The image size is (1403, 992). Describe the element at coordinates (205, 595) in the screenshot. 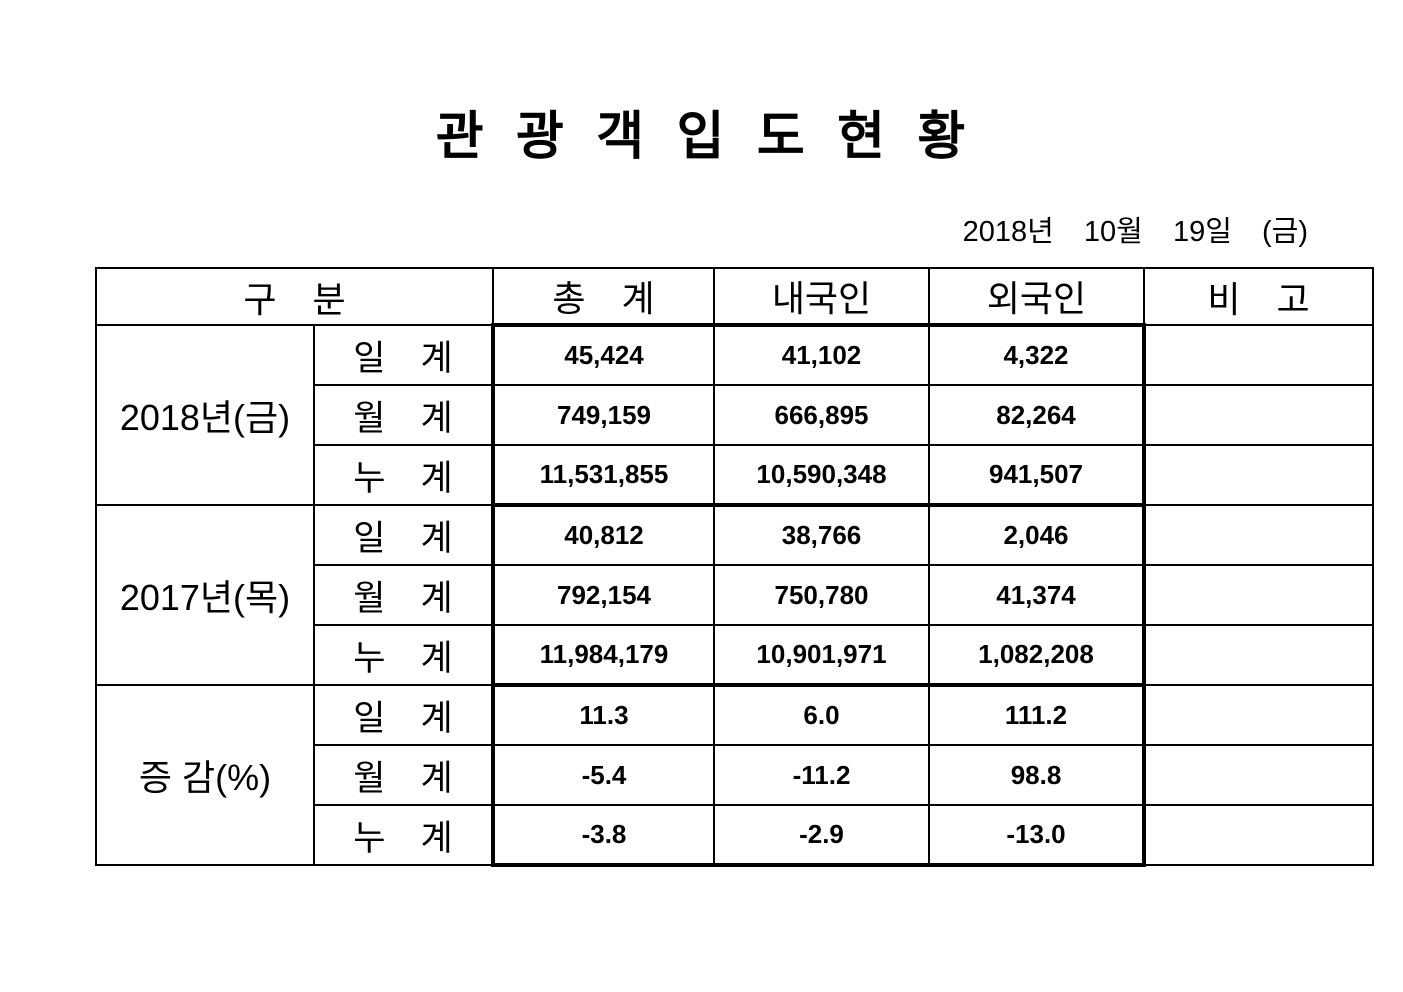

I see `group-label-2017: 2017년(목)` at that location.